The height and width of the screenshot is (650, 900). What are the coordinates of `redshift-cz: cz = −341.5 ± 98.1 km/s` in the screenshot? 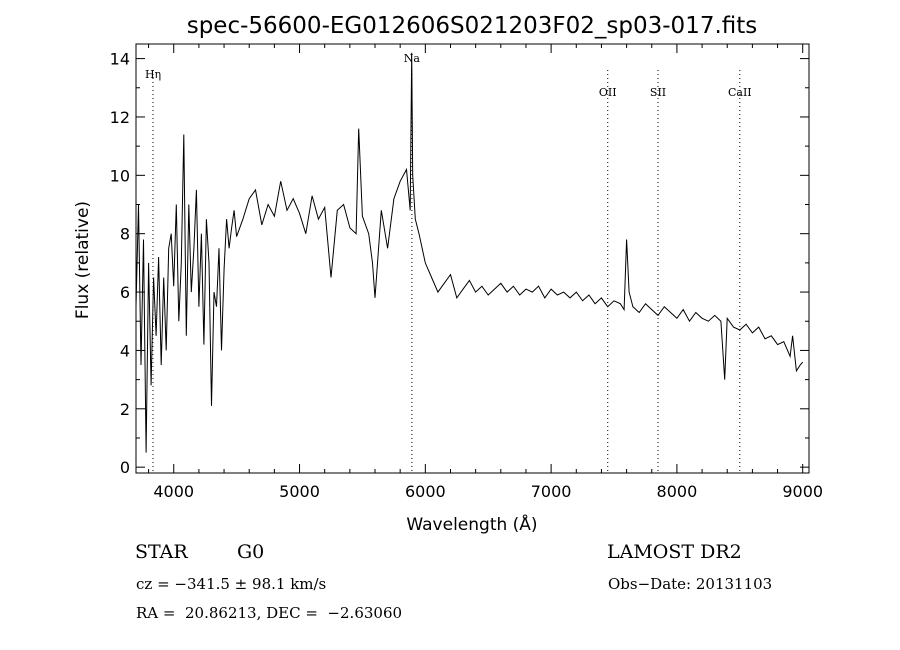 It's located at (231, 584).